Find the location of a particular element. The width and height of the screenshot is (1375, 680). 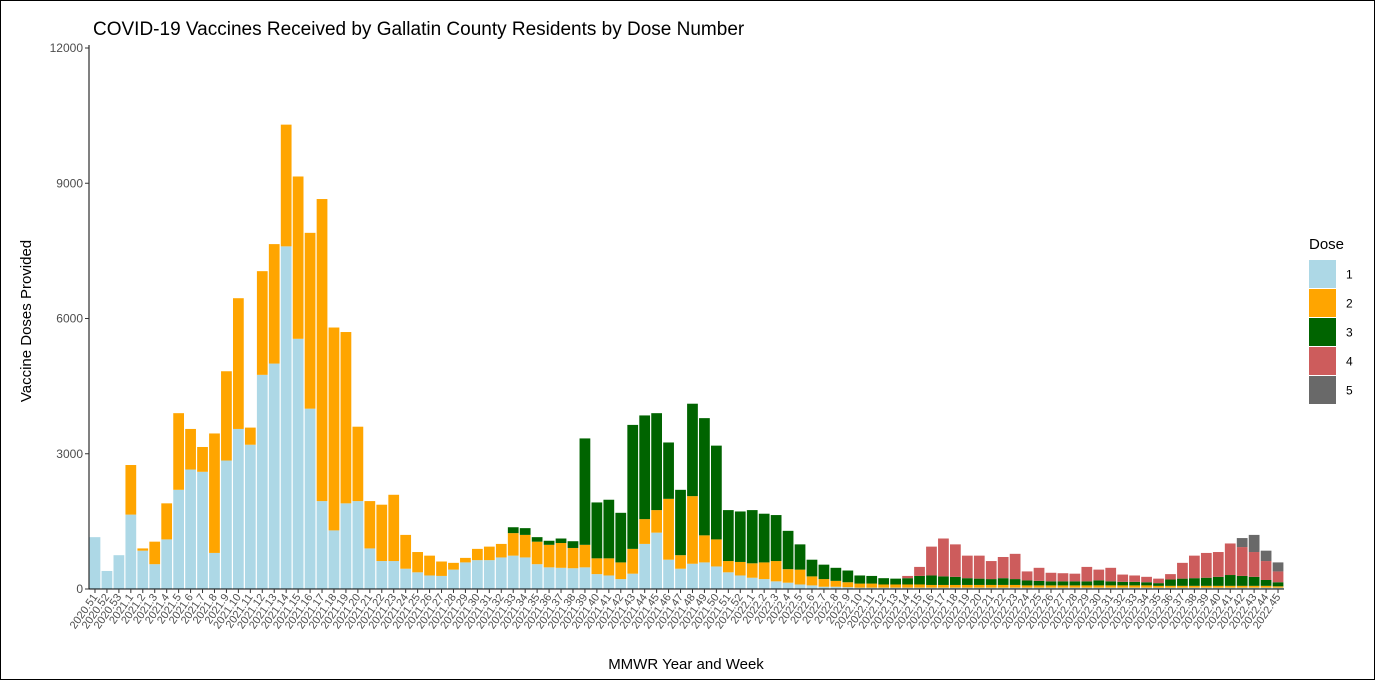

legend-label-dose-4: 4 is located at coordinates (1349, 362).